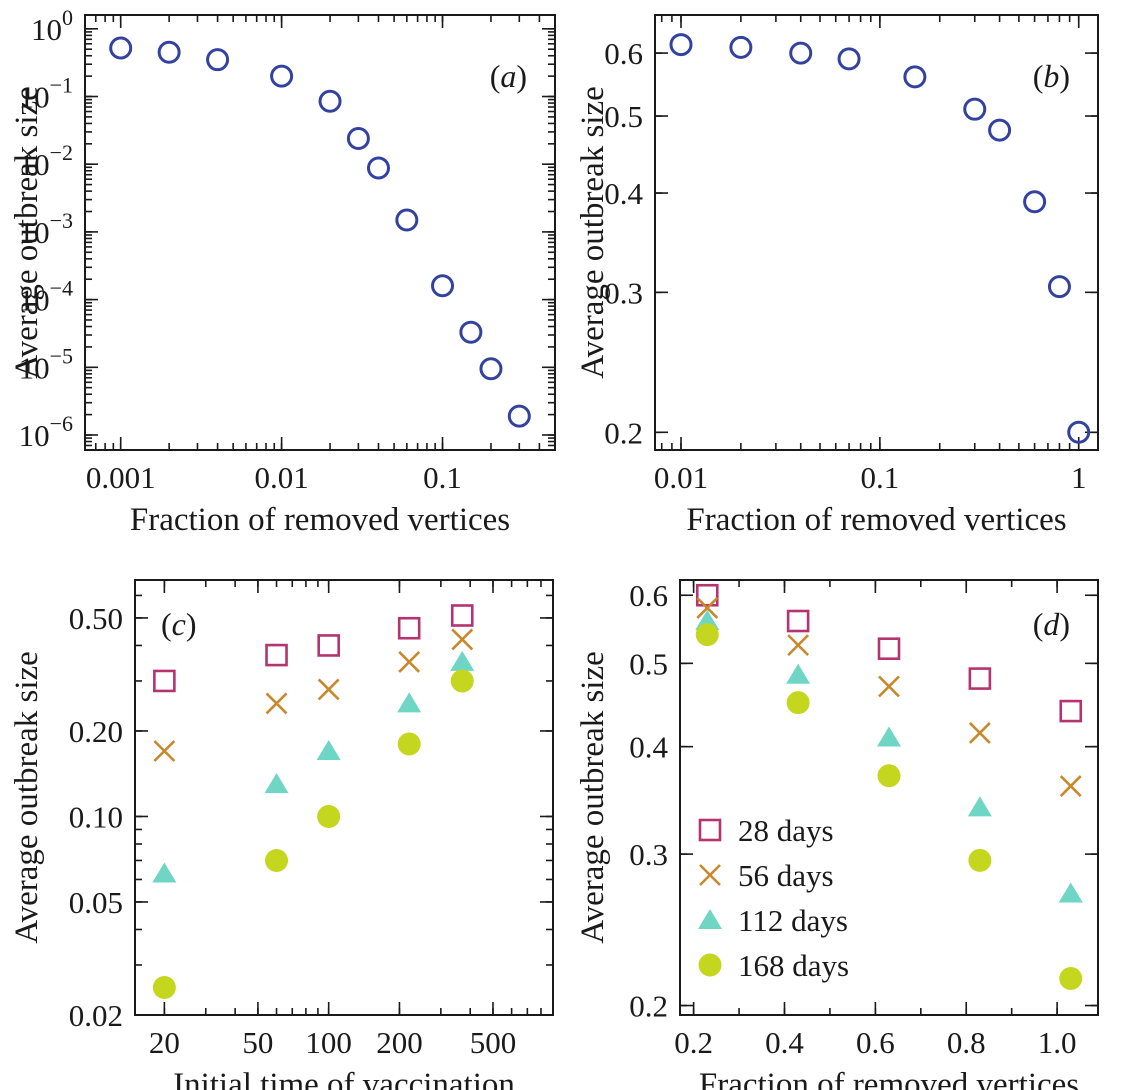 Image resolution: width=1123 pixels, height=1090 pixels. I want to click on panel-label-letter: a, so click(508, 76).